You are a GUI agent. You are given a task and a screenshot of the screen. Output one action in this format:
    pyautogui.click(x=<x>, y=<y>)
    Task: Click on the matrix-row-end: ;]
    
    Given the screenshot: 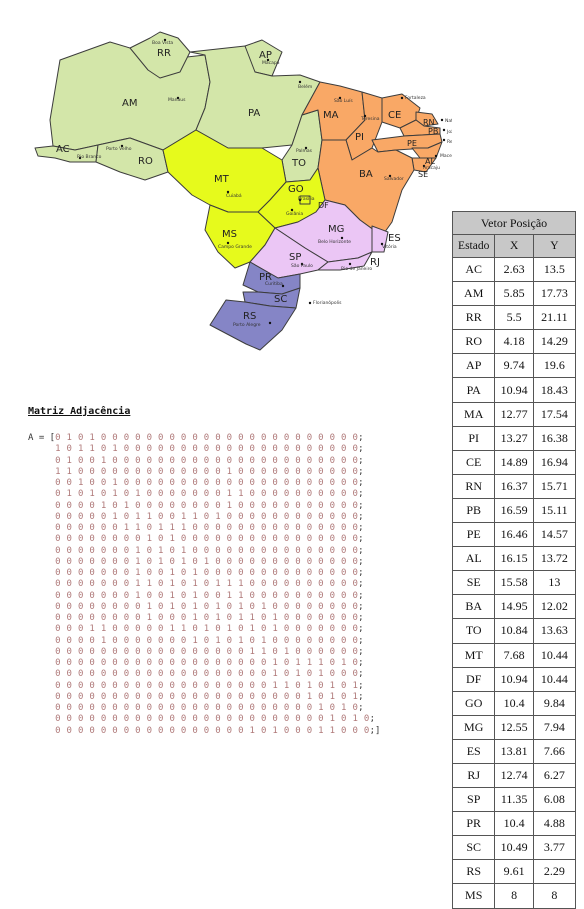 What is the action you would take?
    pyautogui.click(x=375, y=730)
    